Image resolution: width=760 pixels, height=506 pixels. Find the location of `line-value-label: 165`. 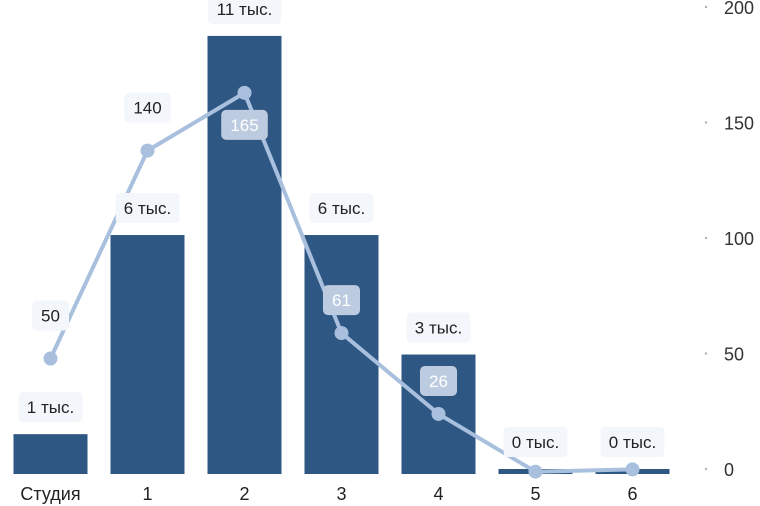

line-value-label: 165 is located at coordinates (244, 125).